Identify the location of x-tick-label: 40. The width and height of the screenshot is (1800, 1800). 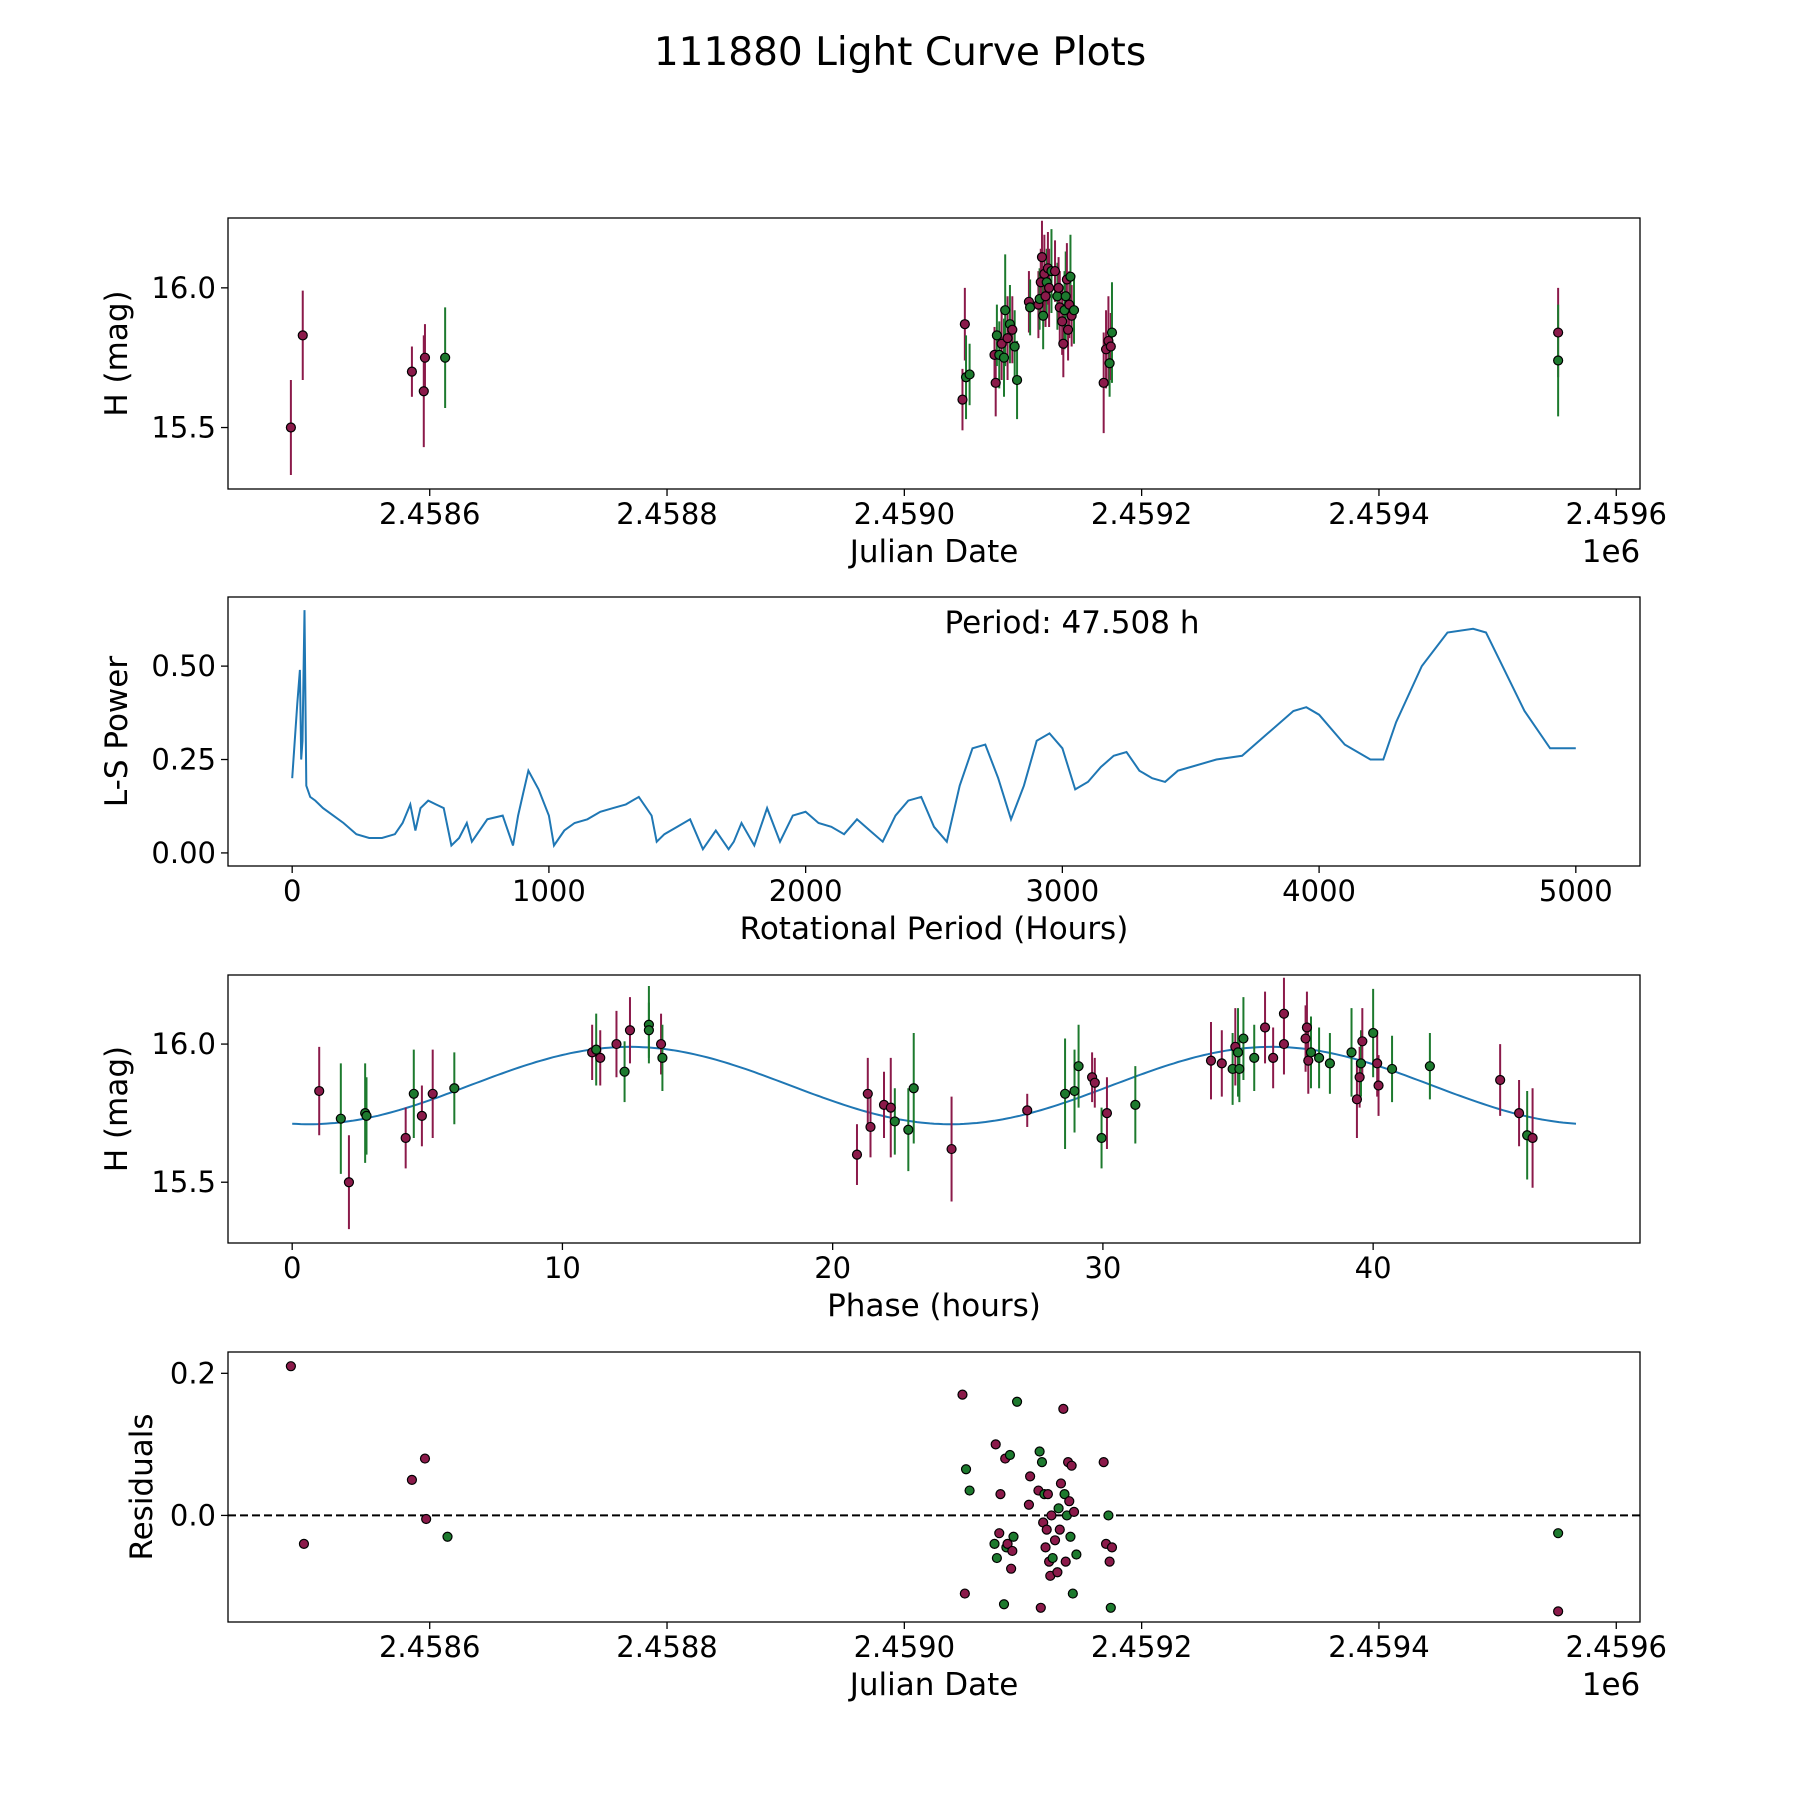
(1373, 1268).